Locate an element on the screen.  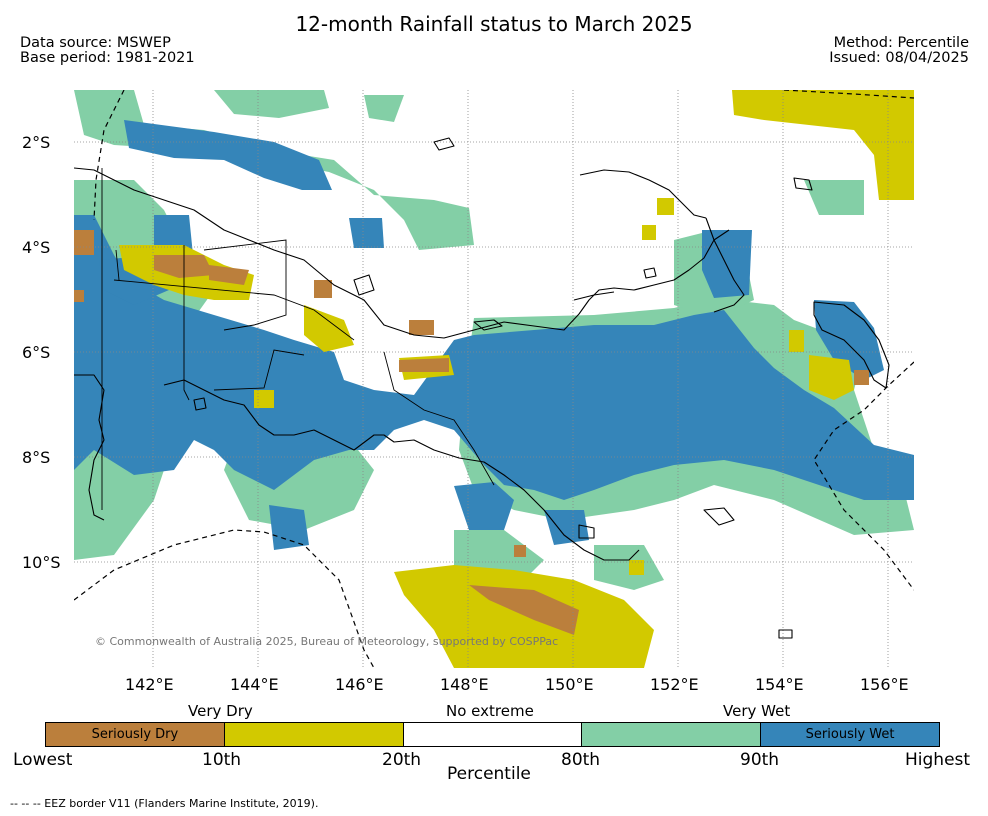
method-text: Method: Percentile is located at coordinates (901, 43).